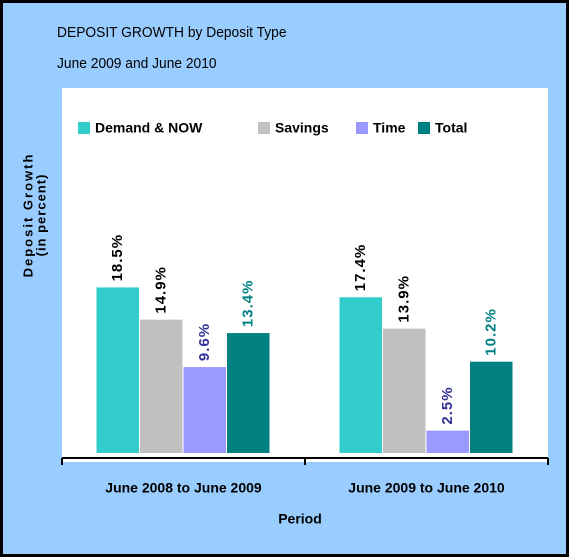 The width and height of the screenshot is (569, 557). Describe the element at coordinates (117, 258) in the screenshot. I see `data-label: 18.5%` at that location.